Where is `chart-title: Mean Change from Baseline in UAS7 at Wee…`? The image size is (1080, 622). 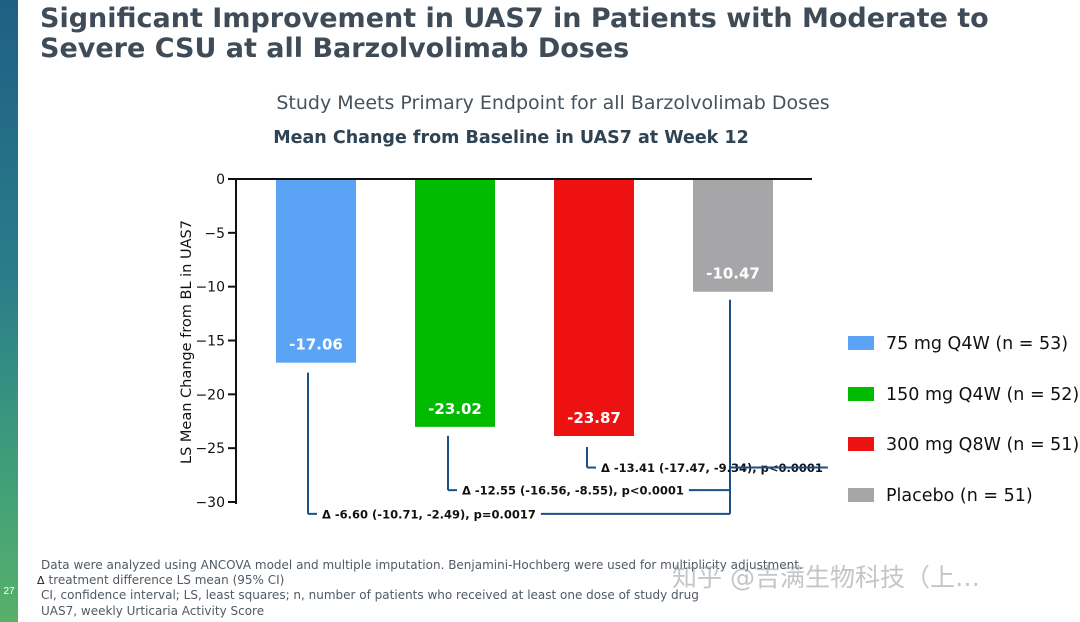
chart-title: Mean Change from Baseline in UAS7 at Wee… is located at coordinates (511, 138).